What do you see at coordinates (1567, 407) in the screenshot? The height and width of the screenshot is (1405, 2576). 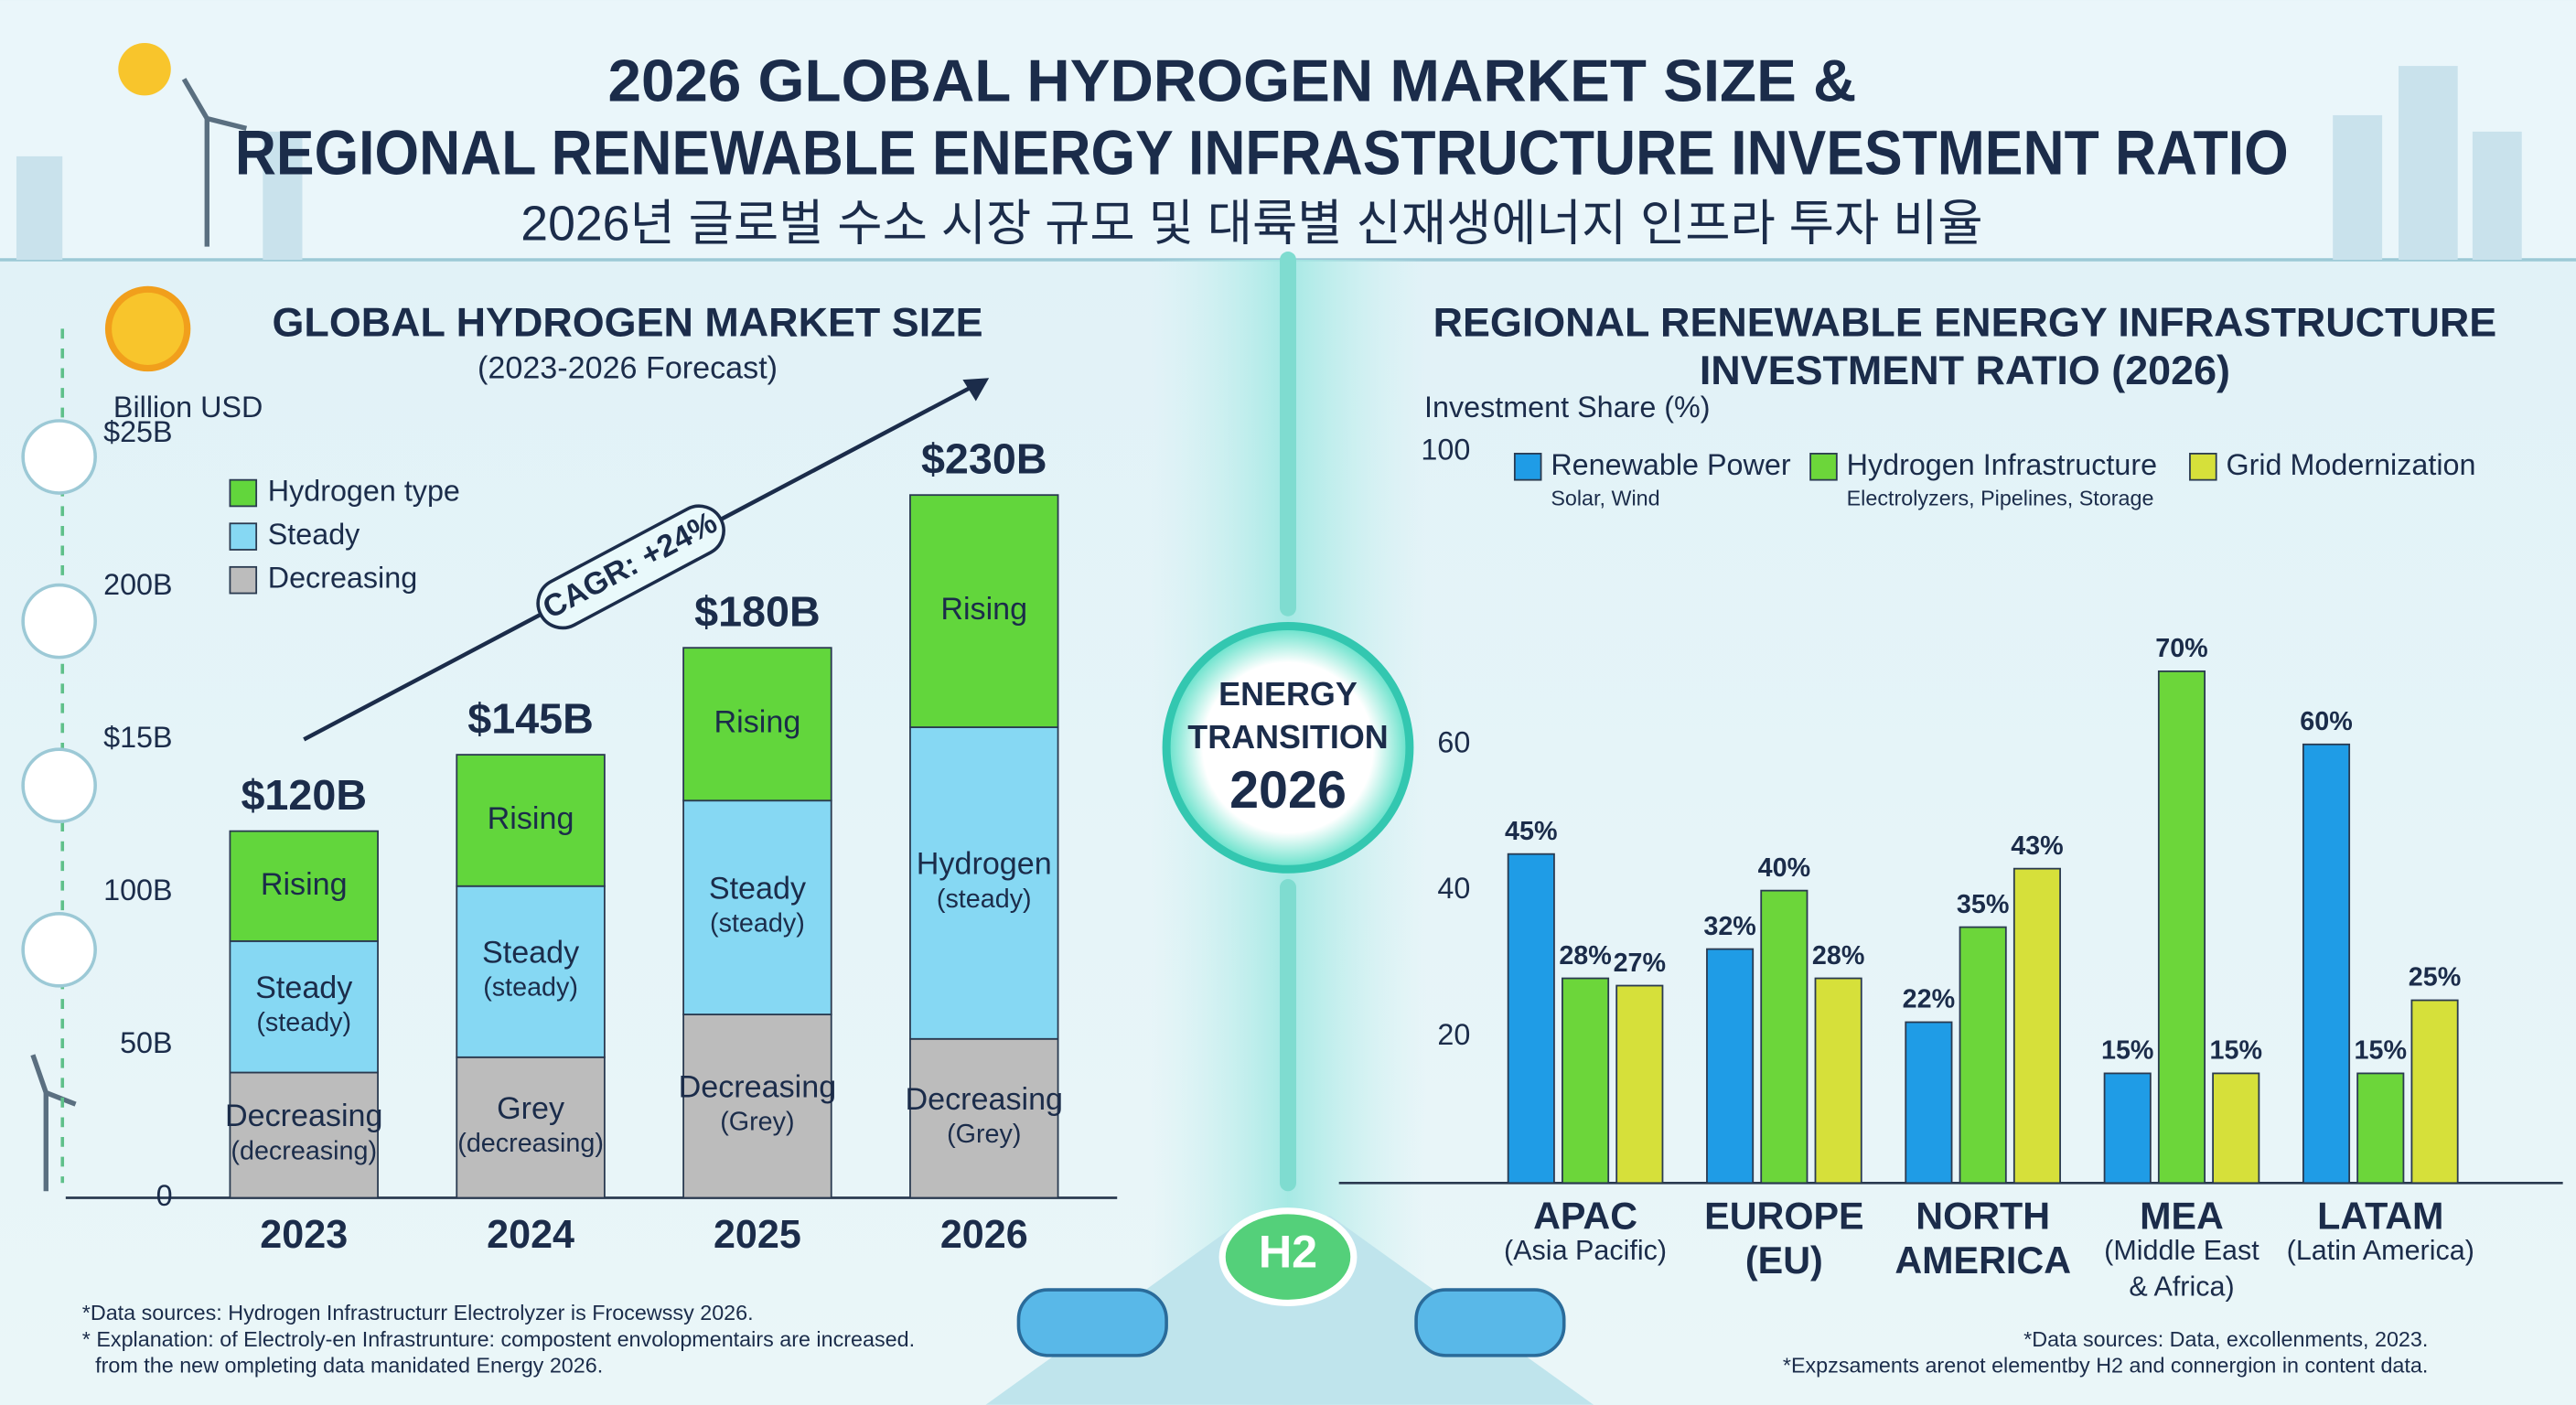 I see `y-axis-label: Investment Share (%)` at bounding box center [1567, 407].